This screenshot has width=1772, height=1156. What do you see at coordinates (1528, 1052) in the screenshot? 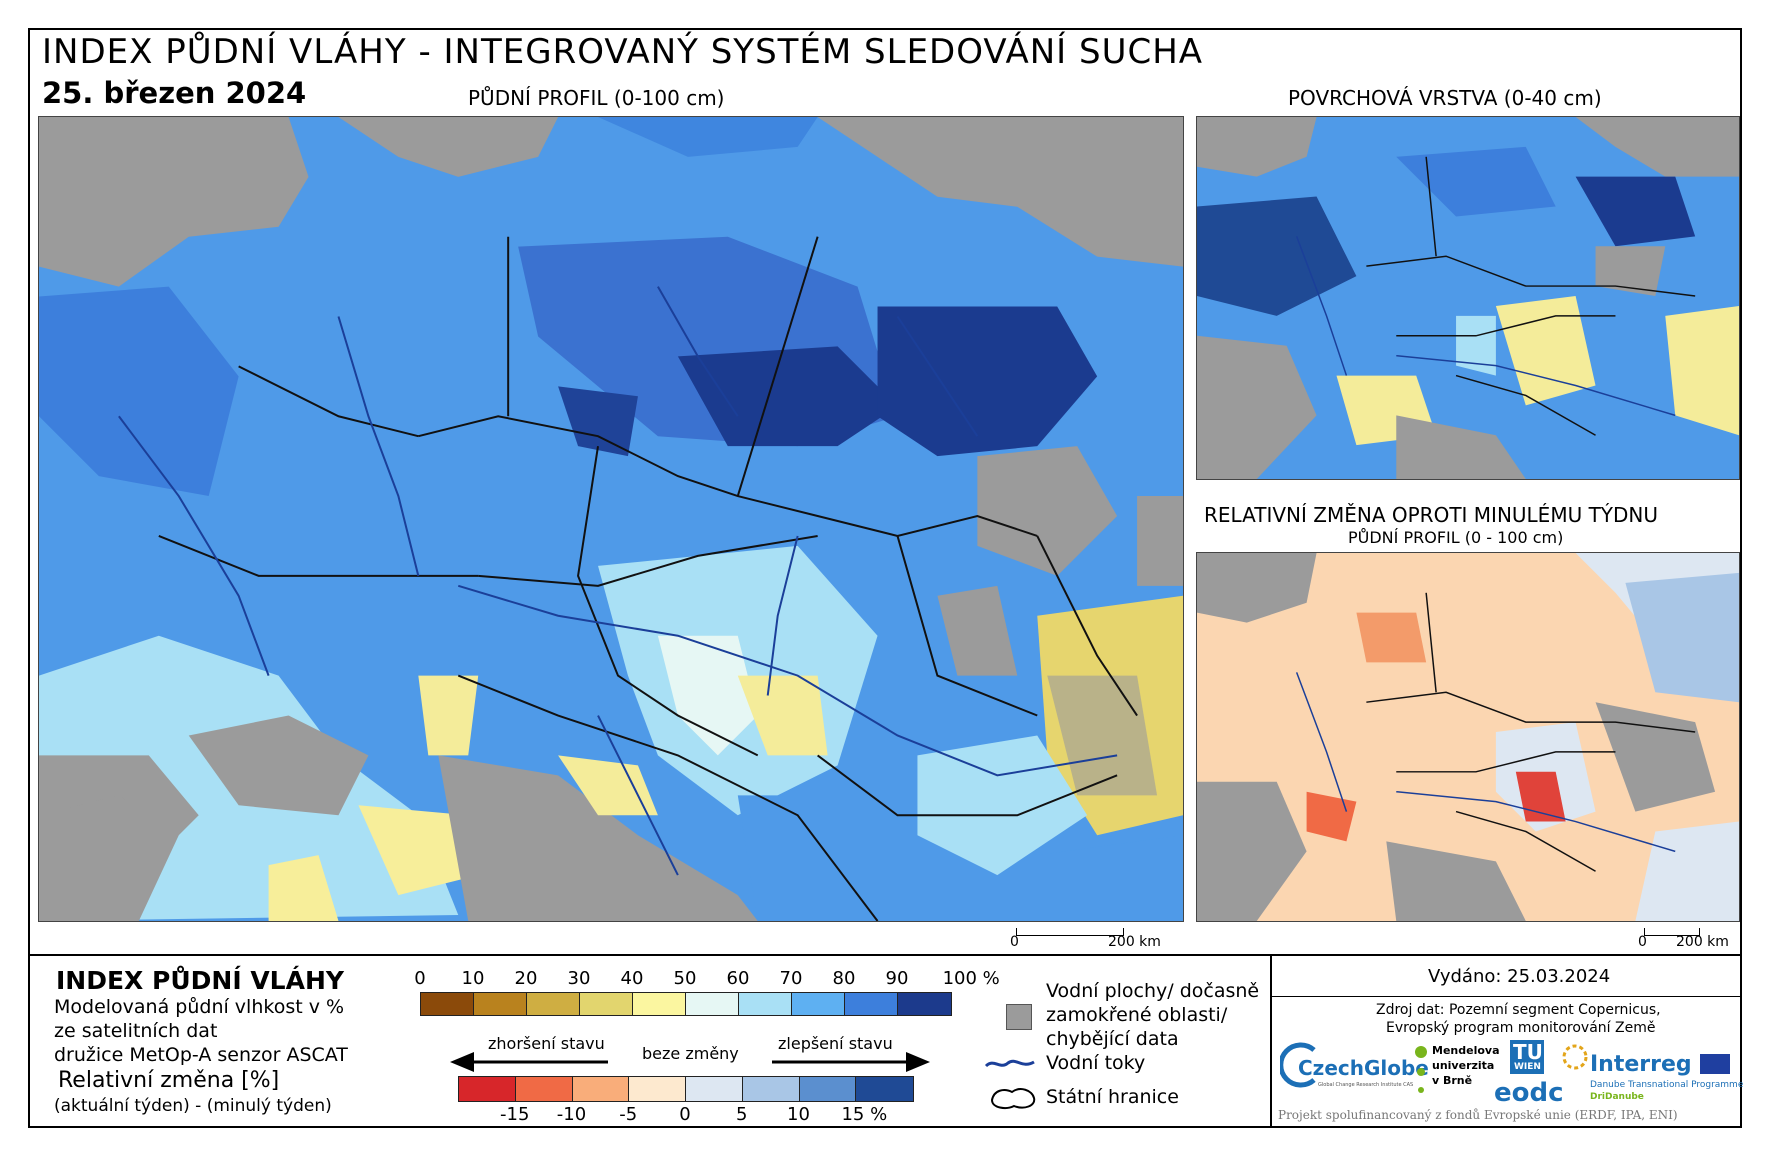
I see `tu-wien-logo-text: TU` at bounding box center [1528, 1052].